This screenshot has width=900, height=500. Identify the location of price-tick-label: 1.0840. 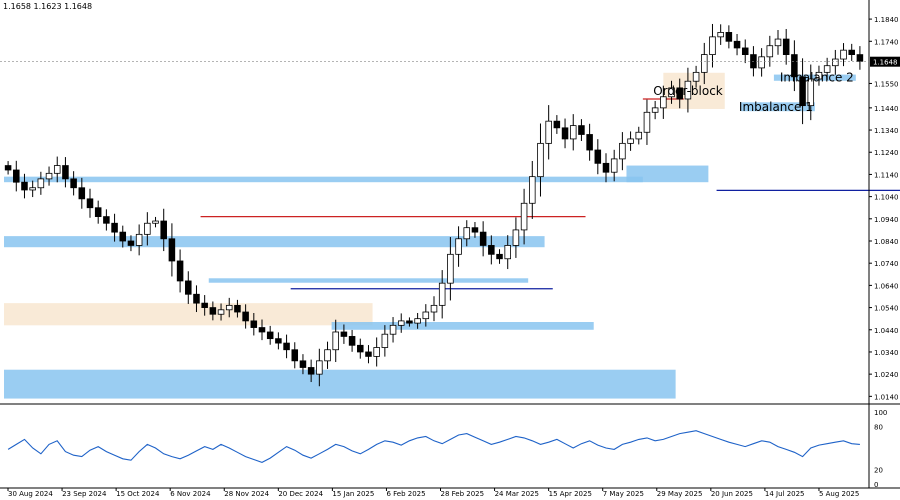
(886, 242).